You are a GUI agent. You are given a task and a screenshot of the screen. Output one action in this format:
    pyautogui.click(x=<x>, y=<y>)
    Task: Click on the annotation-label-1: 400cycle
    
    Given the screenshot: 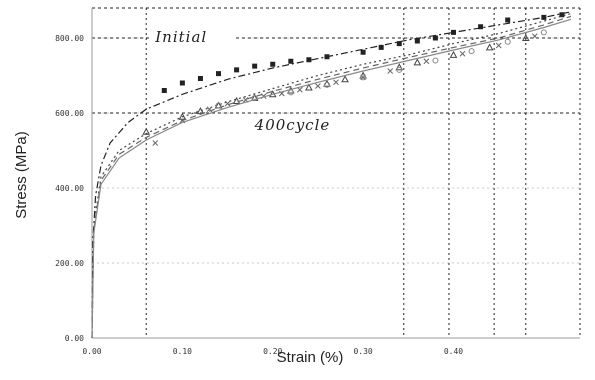 What is the action you would take?
    pyautogui.click(x=292, y=125)
    